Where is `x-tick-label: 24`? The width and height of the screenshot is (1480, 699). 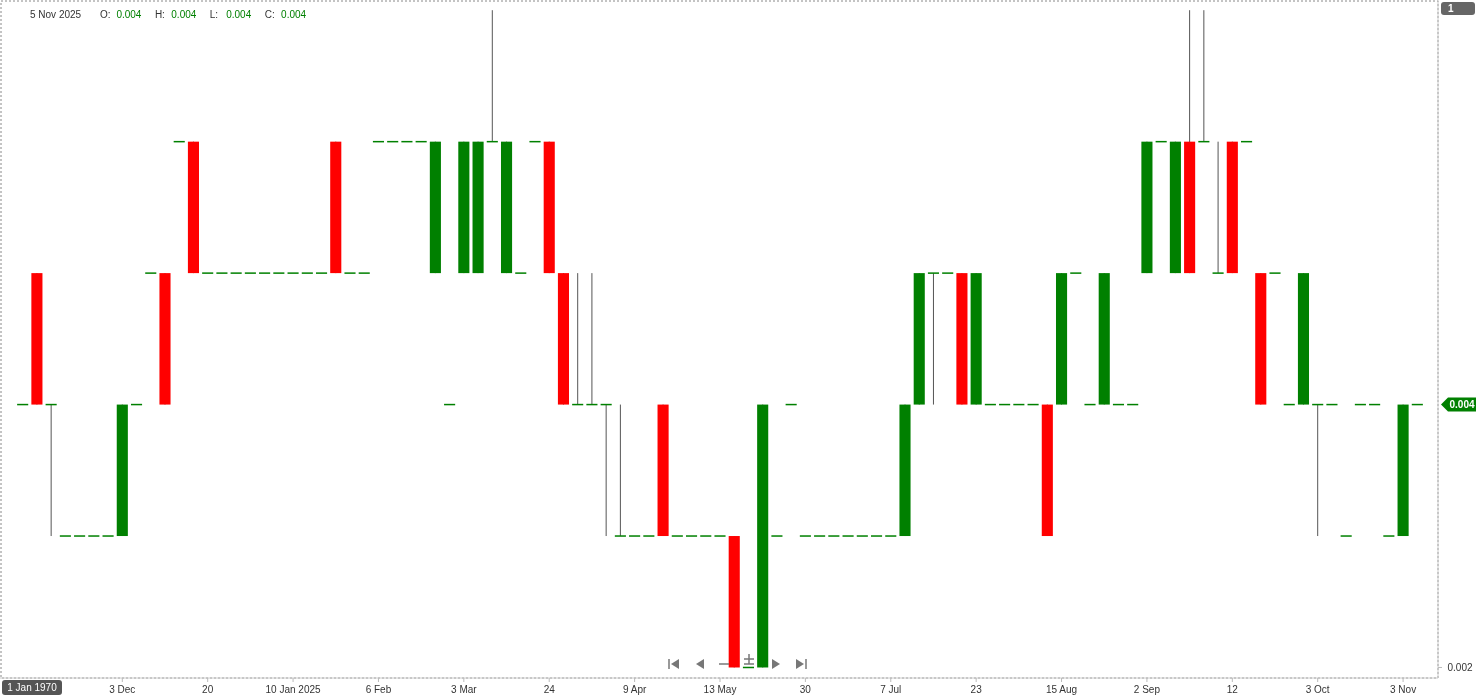 x-tick-label: 24 is located at coordinates (549, 689).